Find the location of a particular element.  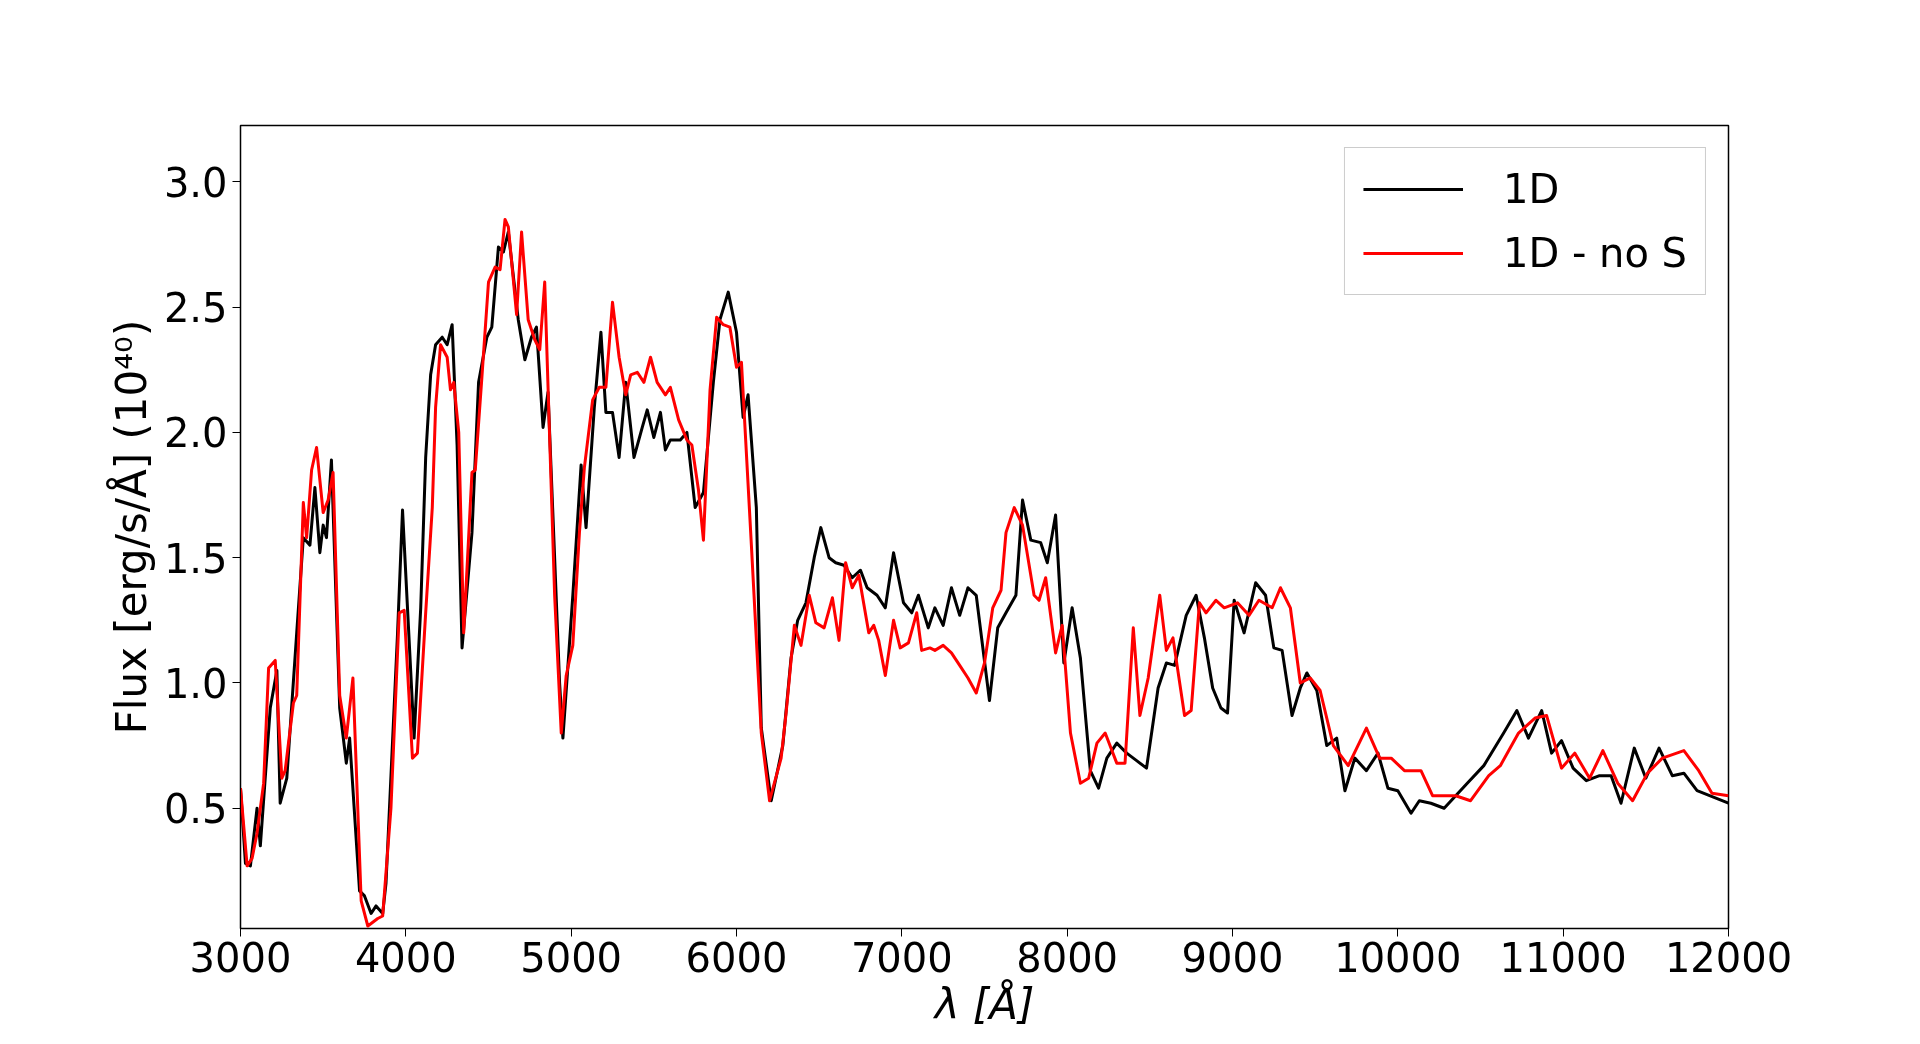

y-tick-label: 2.5 is located at coordinates (195, 308).